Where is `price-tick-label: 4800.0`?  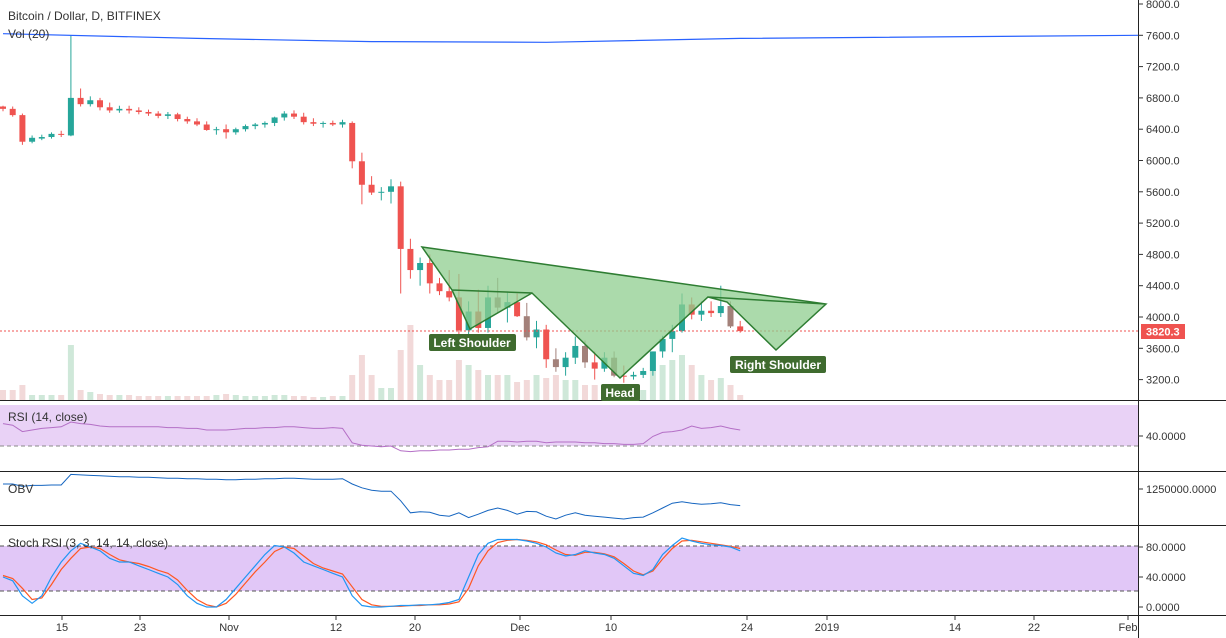
price-tick-label: 4800.0 is located at coordinates (1163, 255).